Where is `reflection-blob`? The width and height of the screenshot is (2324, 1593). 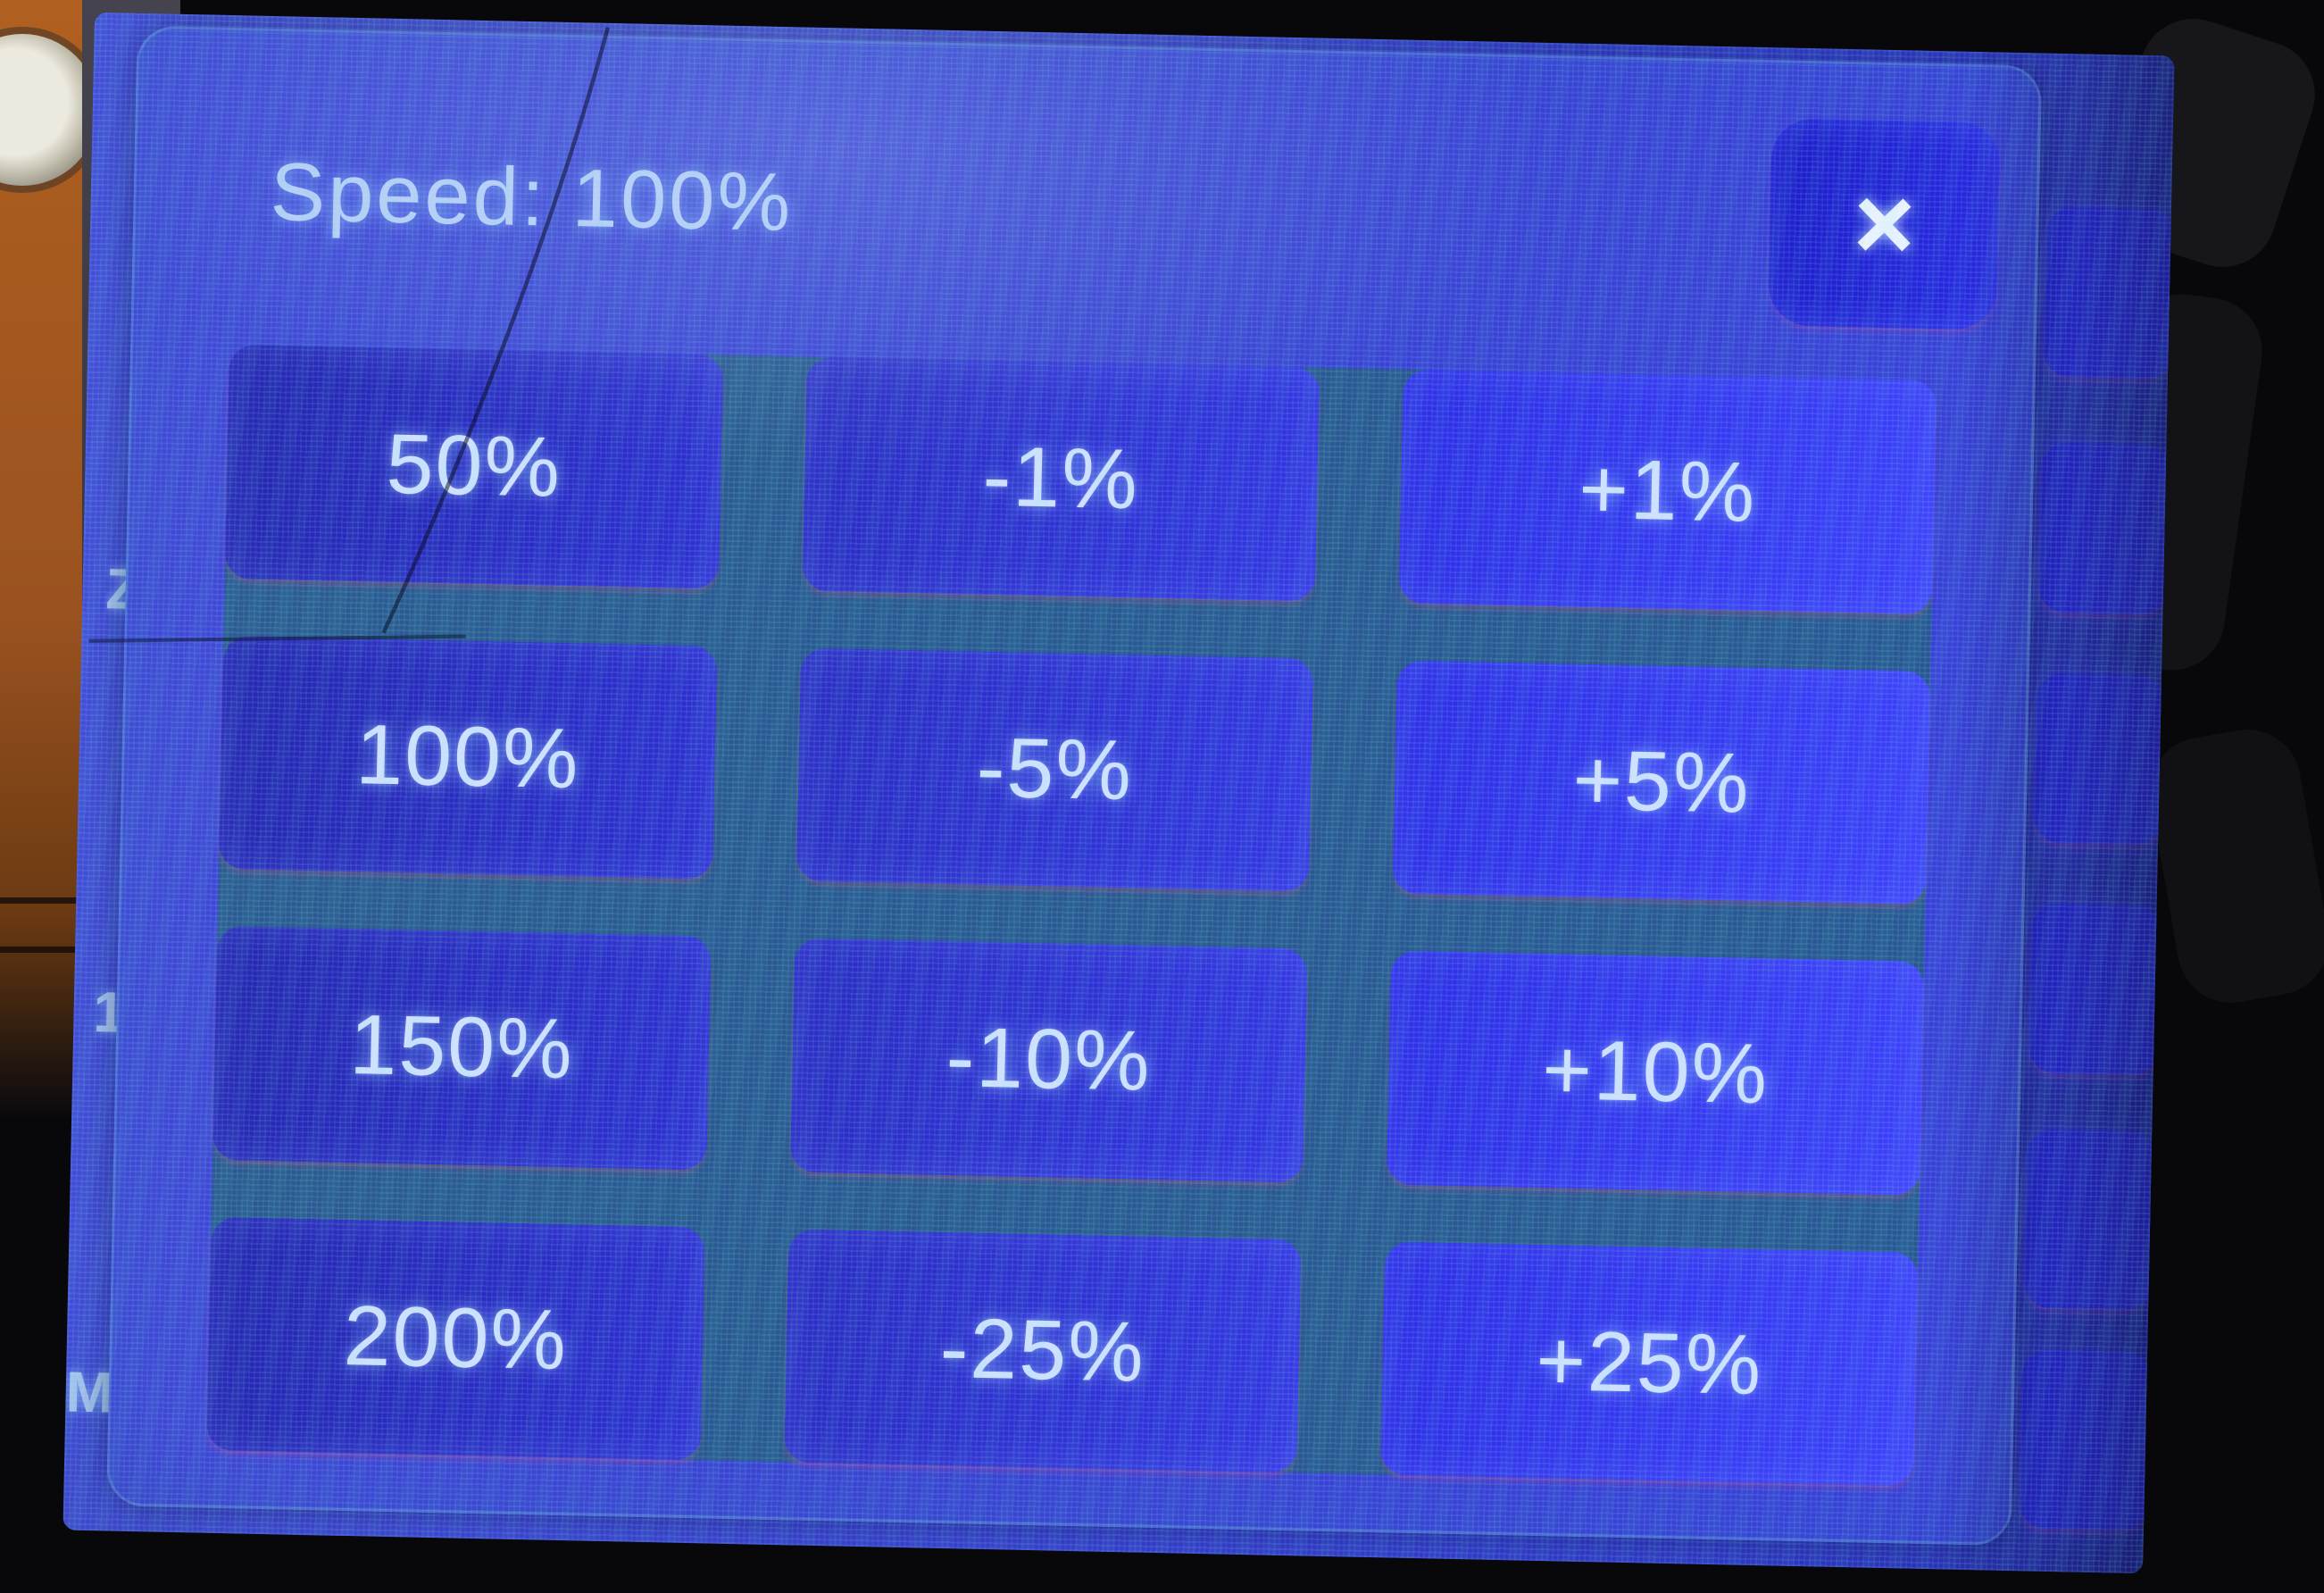 reflection-blob is located at coordinates (2232, 866).